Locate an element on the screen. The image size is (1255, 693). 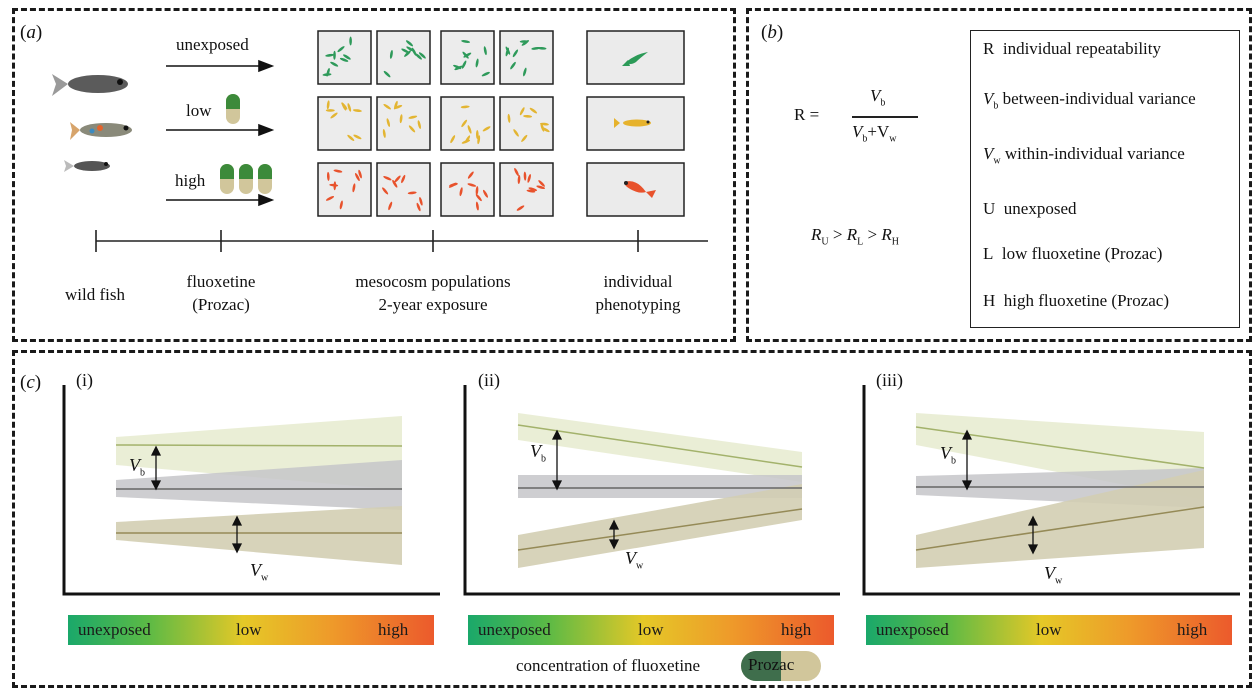
green-fish-icon is located at coordinates (635, 59).